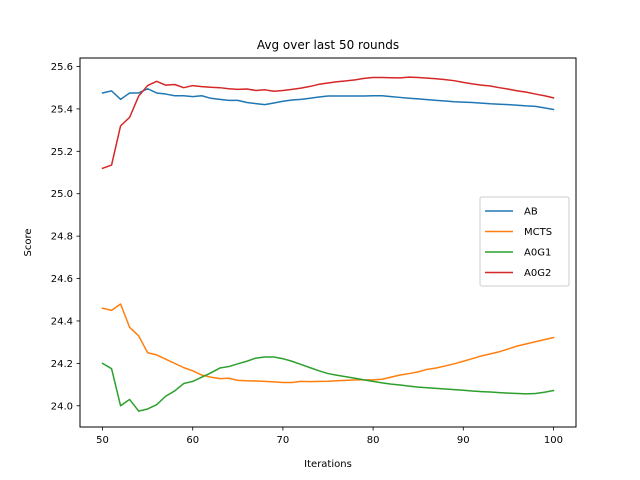 The height and width of the screenshot is (480, 640). What do you see at coordinates (463, 440) in the screenshot?
I see `x-tick-label: 90` at bounding box center [463, 440].